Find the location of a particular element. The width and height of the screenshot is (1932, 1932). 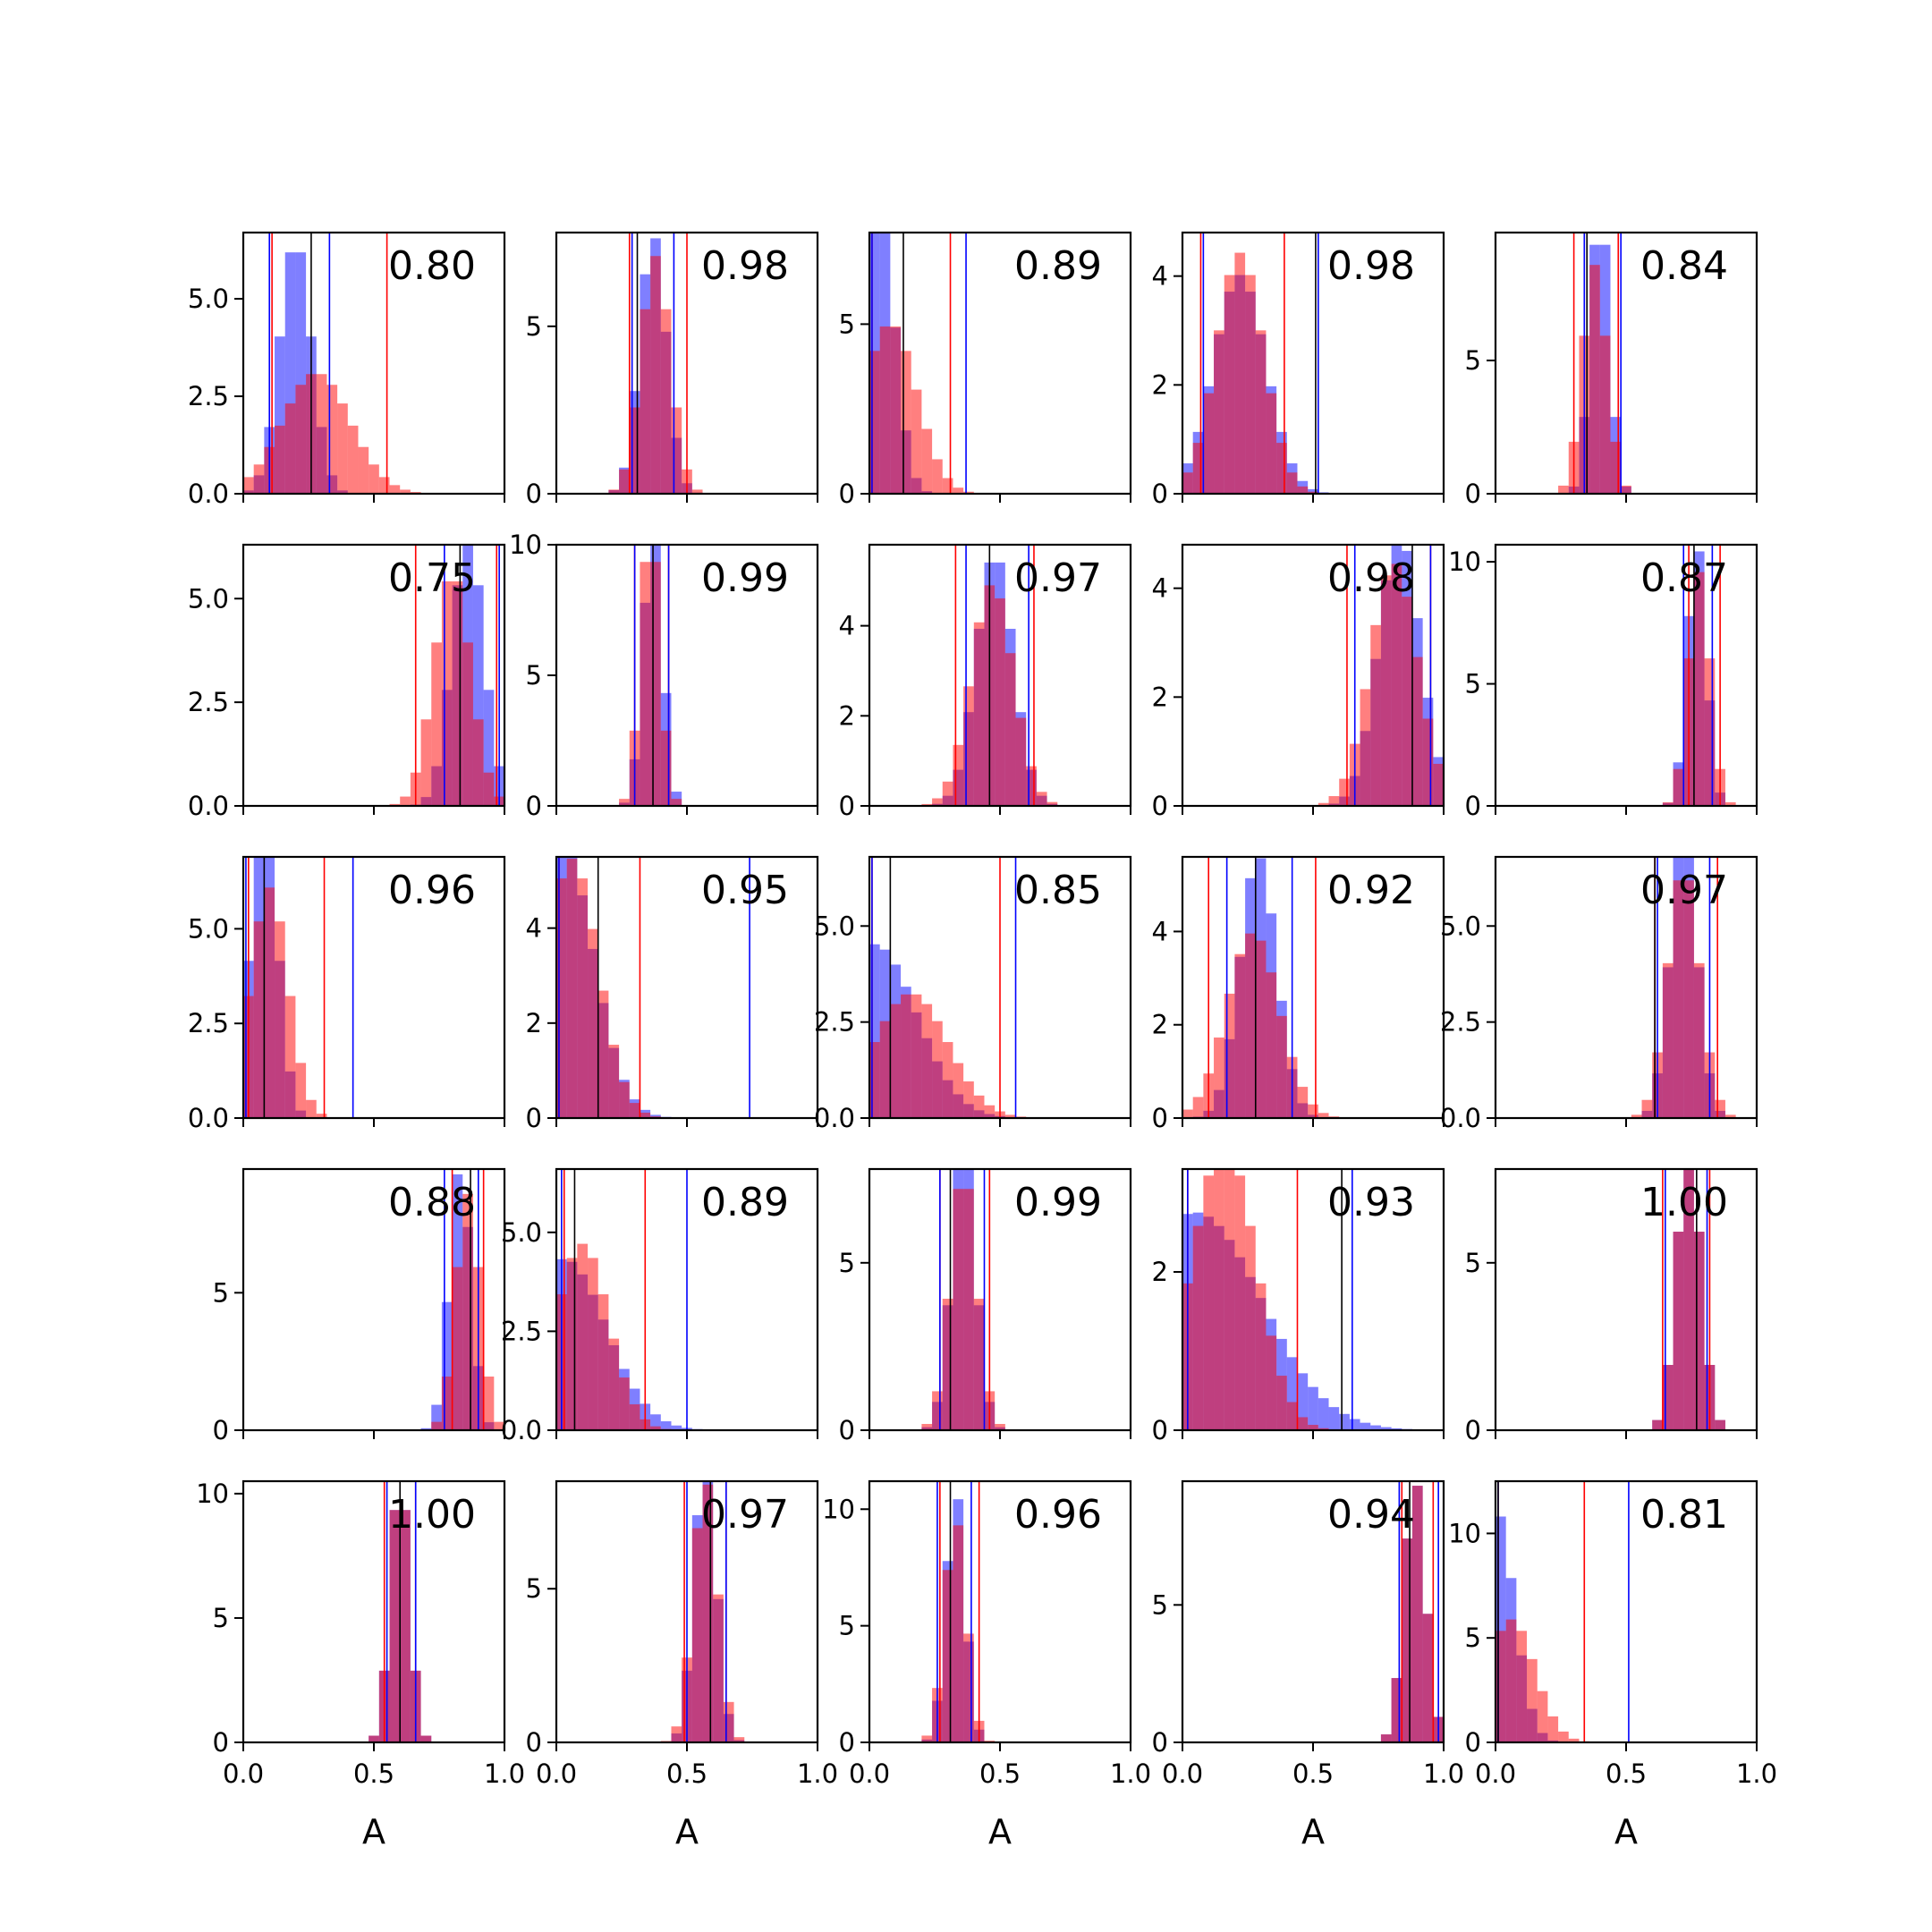

panel-value-label: 1.00 is located at coordinates (432, 1515).